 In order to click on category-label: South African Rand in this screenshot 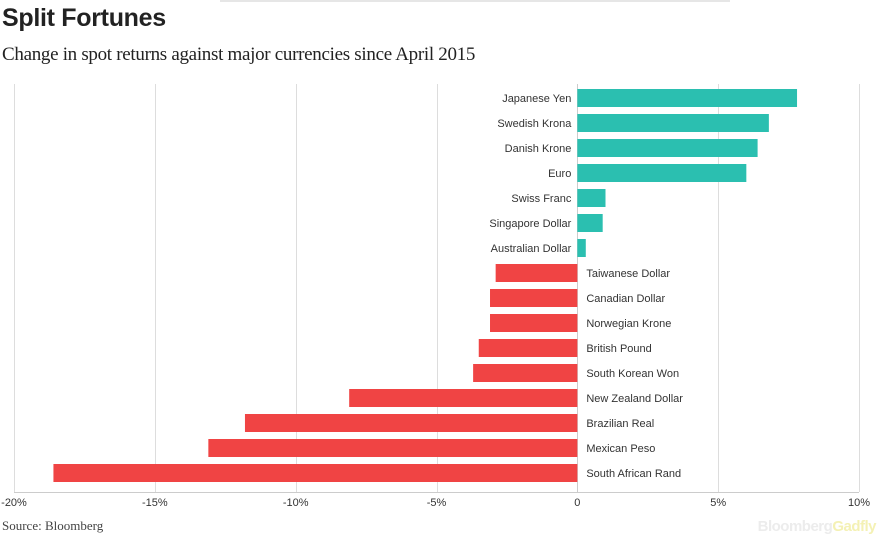, I will do `click(633, 474)`.